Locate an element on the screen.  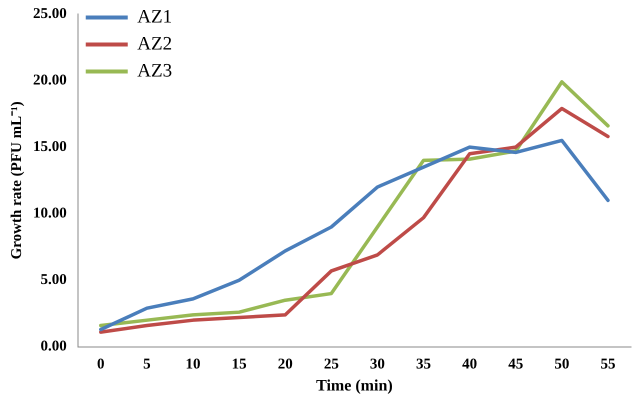
x-tick-label: 25 is located at coordinates (331, 364).